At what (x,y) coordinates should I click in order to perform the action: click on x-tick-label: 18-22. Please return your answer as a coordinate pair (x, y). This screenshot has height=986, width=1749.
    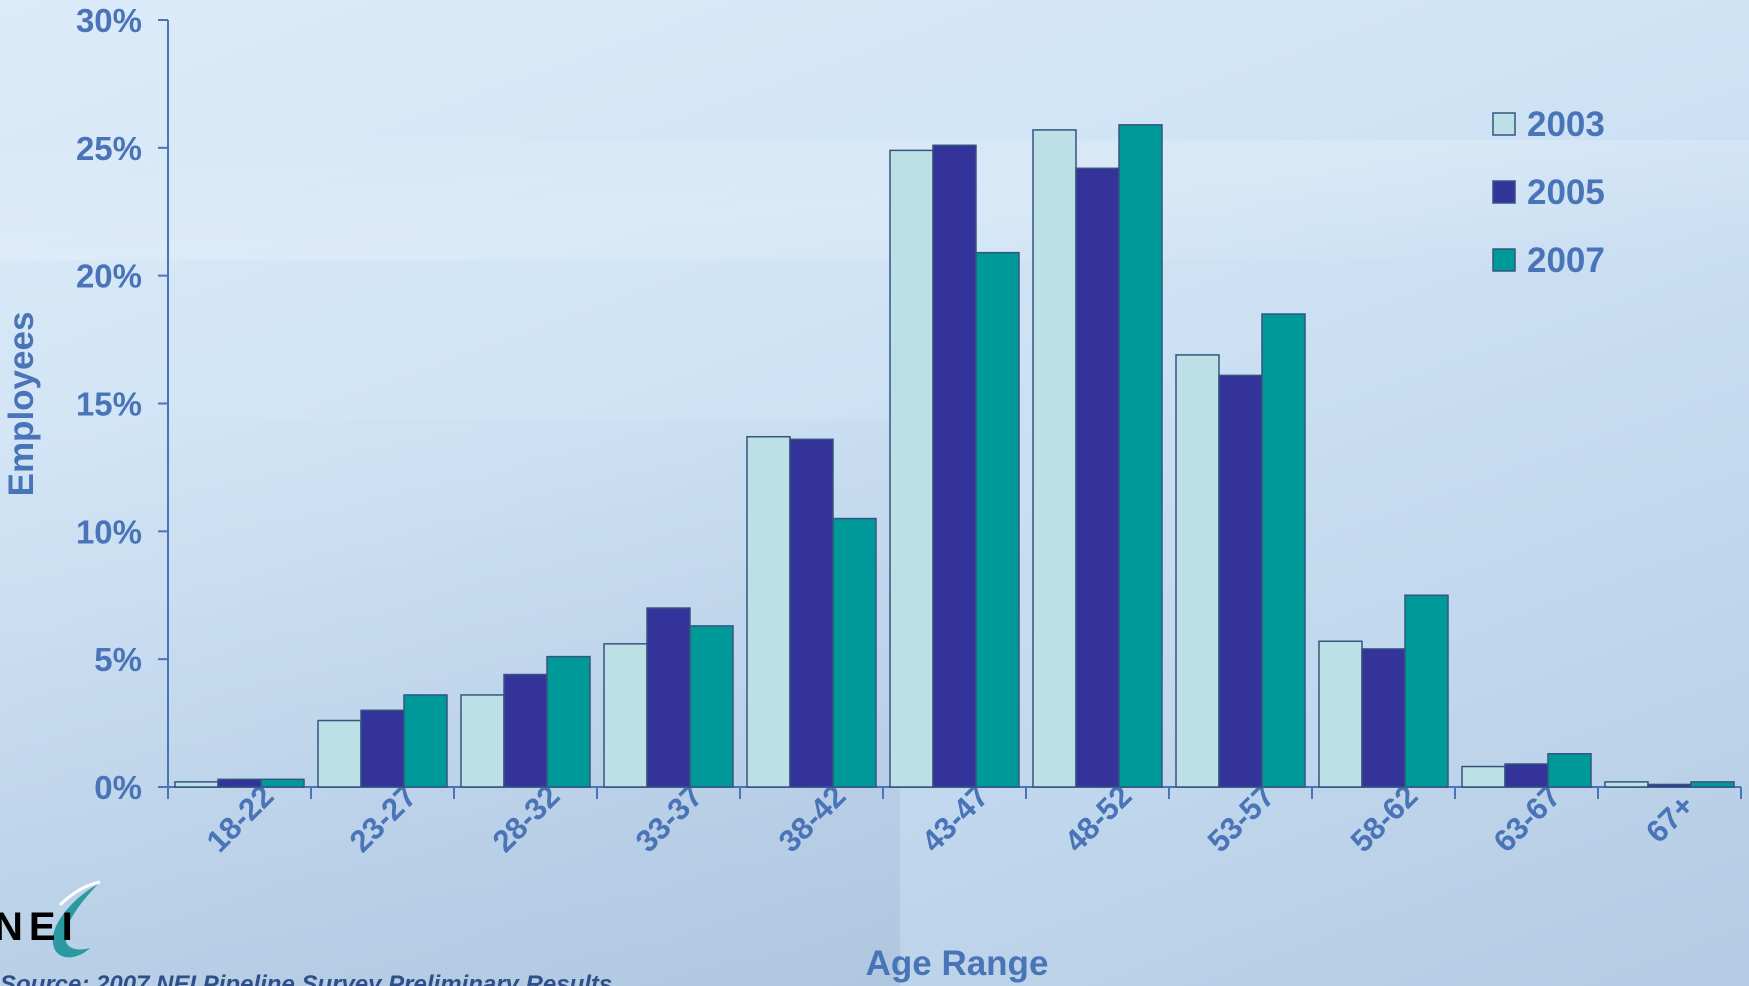
    Looking at the image, I should click on (240, 818).